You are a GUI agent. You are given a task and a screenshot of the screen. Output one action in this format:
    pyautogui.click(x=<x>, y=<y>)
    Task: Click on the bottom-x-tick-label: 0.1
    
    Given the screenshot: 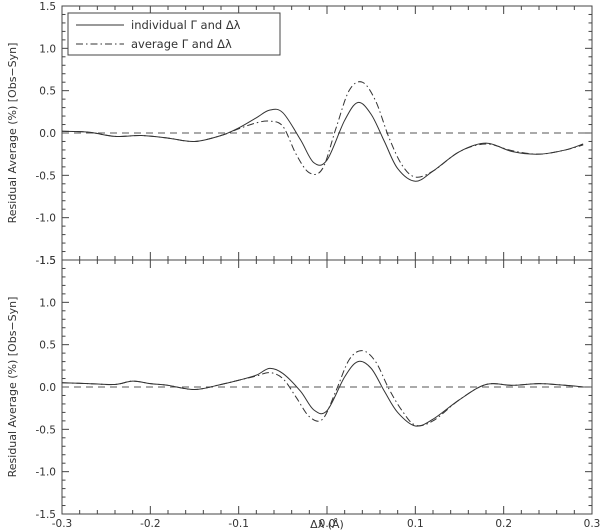 What is the action you would take?
    pyautogui.click(x=415, y=524)
    